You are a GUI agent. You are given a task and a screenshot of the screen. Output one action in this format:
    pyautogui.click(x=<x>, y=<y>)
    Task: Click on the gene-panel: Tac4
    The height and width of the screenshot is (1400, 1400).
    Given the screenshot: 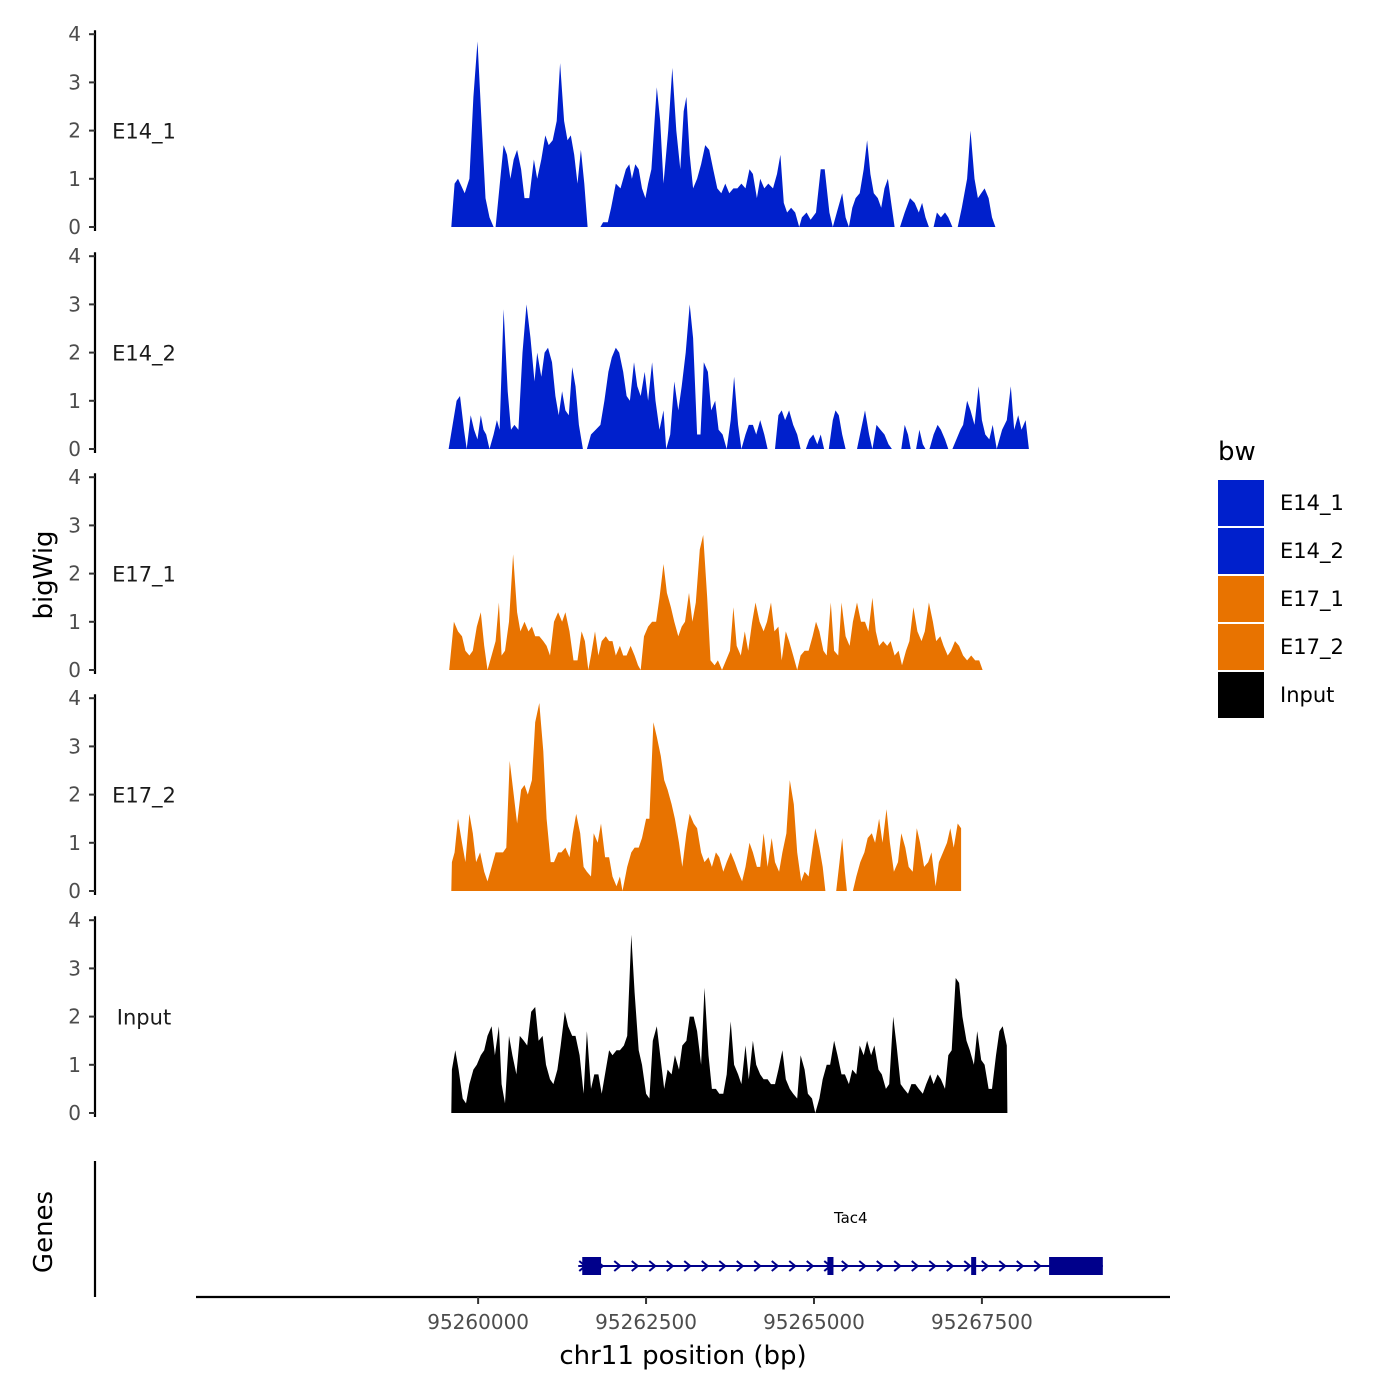 What is the action you would take?
    pyautogui.click(x=598, y=1229)
    